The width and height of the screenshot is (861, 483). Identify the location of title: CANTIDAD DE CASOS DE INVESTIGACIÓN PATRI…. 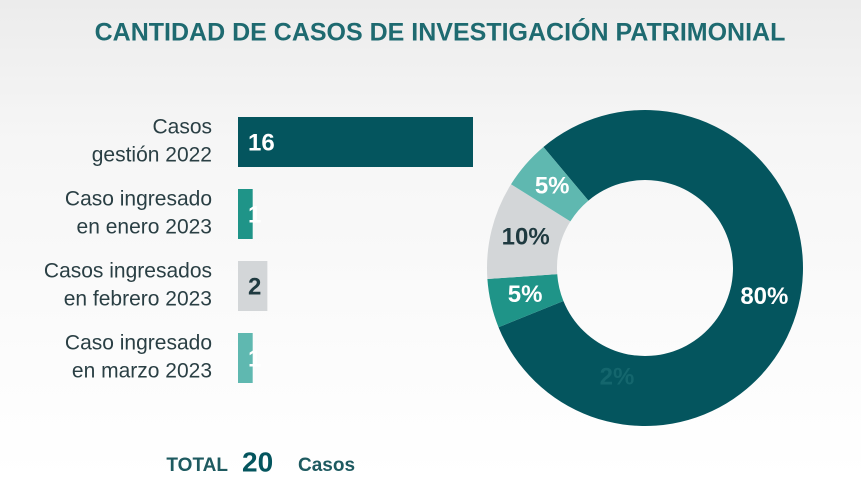
(440, 32).